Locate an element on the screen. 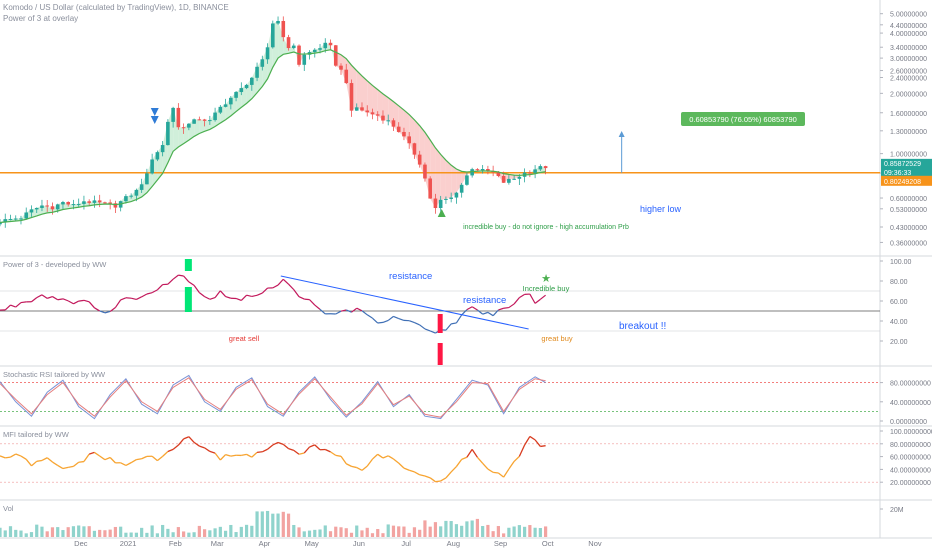  sell-signal-icon is located at coordinates (154, 112).